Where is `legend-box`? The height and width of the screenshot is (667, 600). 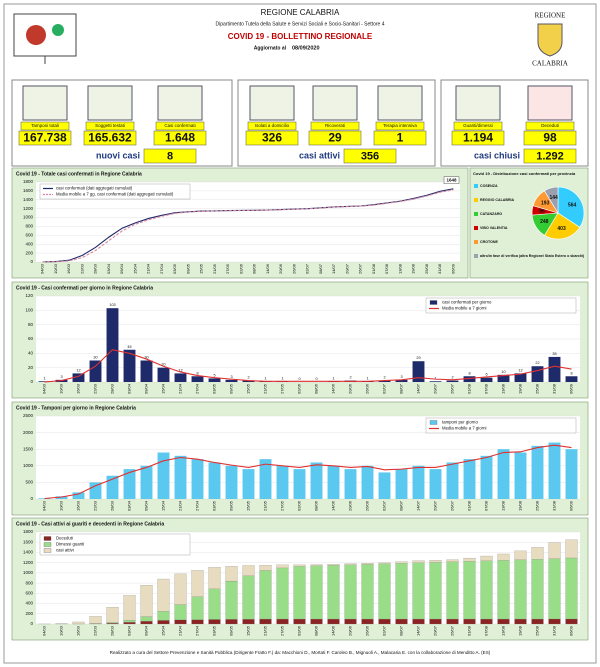 legend-box is located at coordinates (501, 305).